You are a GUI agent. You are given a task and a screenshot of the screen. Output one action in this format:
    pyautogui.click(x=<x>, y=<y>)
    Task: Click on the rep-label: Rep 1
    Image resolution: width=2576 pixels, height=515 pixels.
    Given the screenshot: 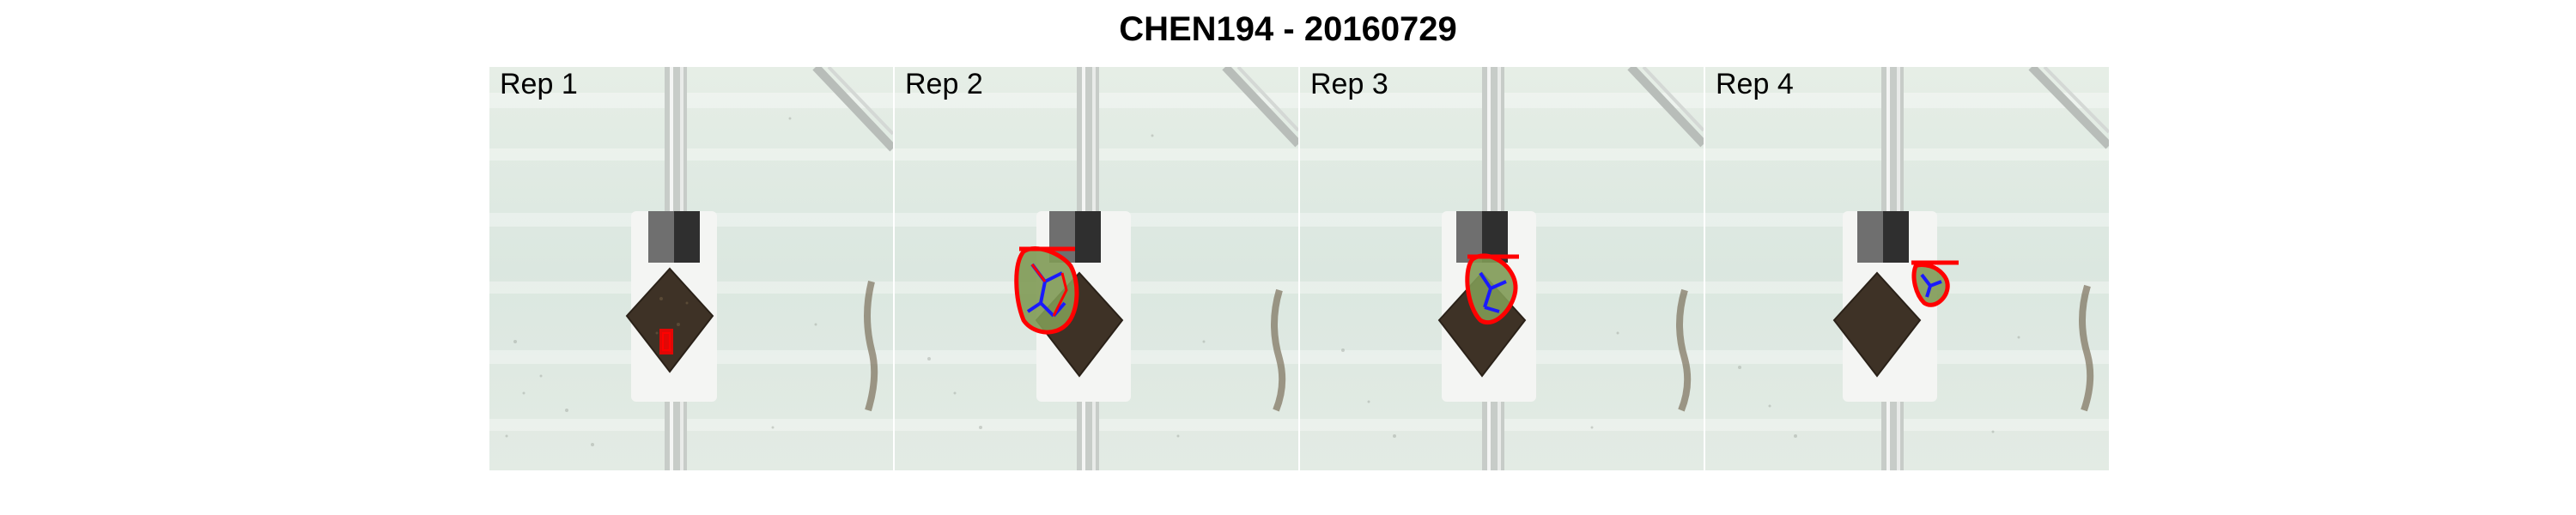 What is the action you would take?
    pyautogui.click(x=539, y=84)
    